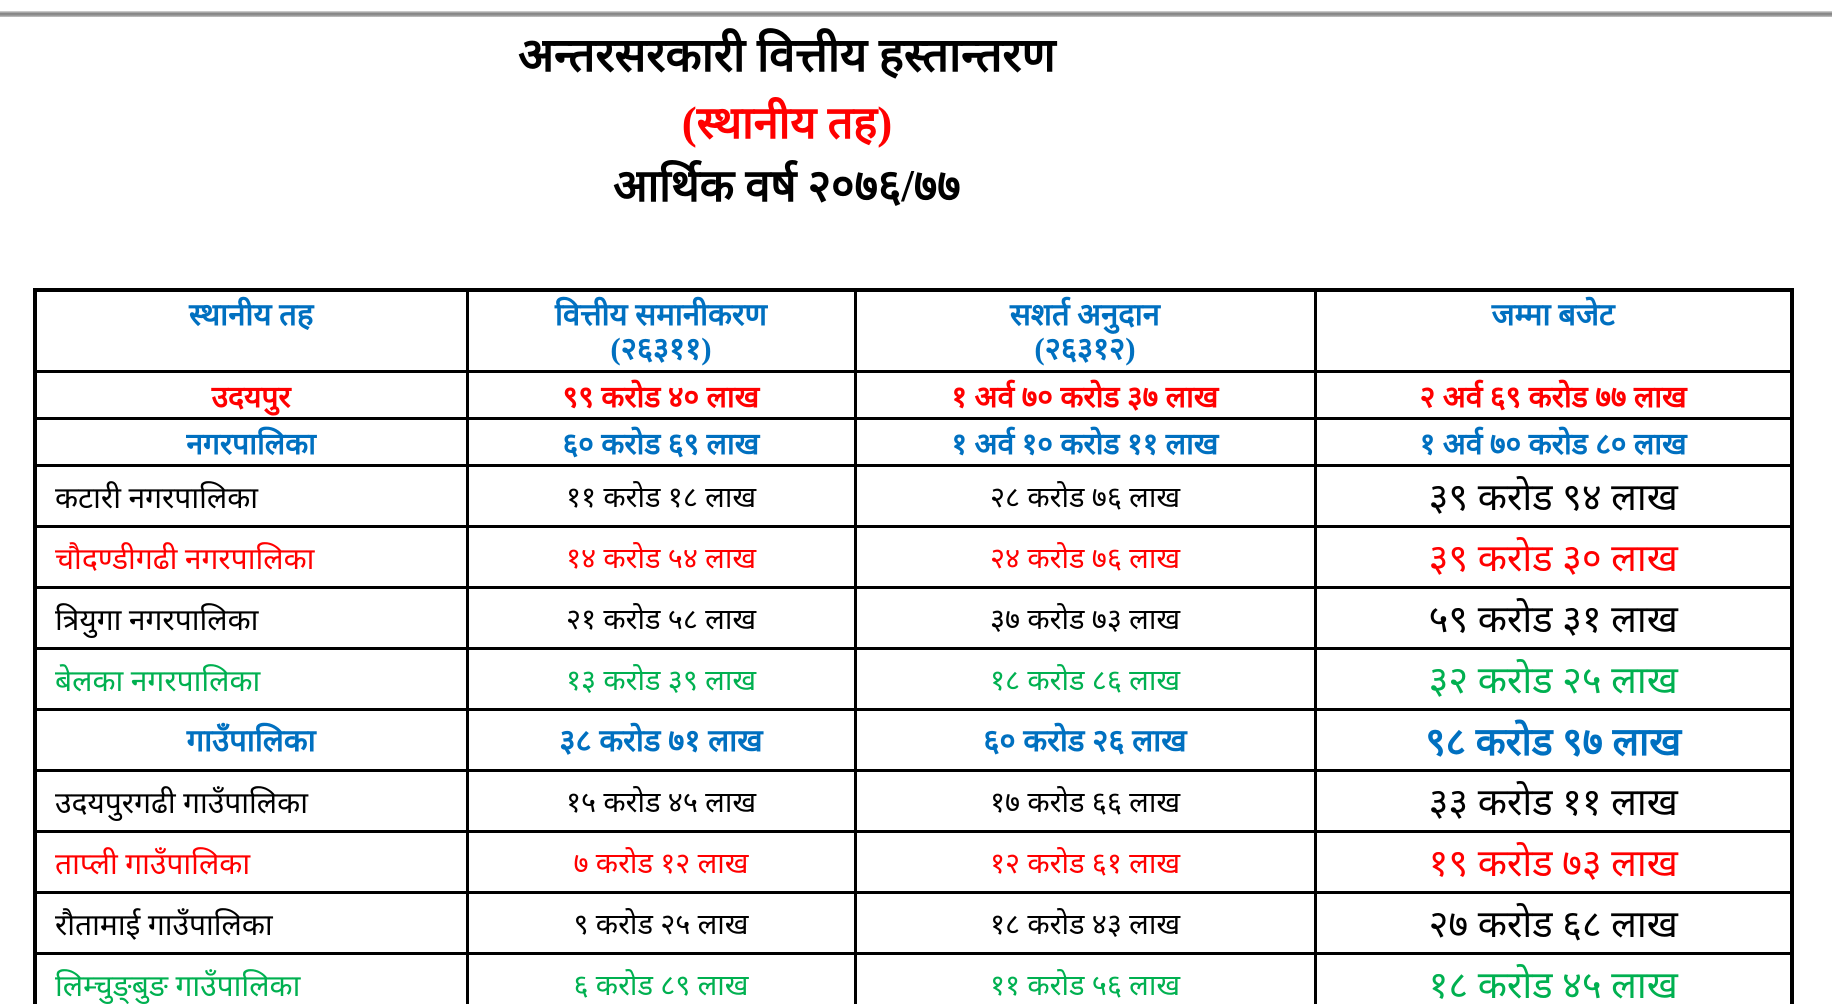  I want to click on conditional-grant-value: ६० करोड २६ लाख, so click(1085, 740).